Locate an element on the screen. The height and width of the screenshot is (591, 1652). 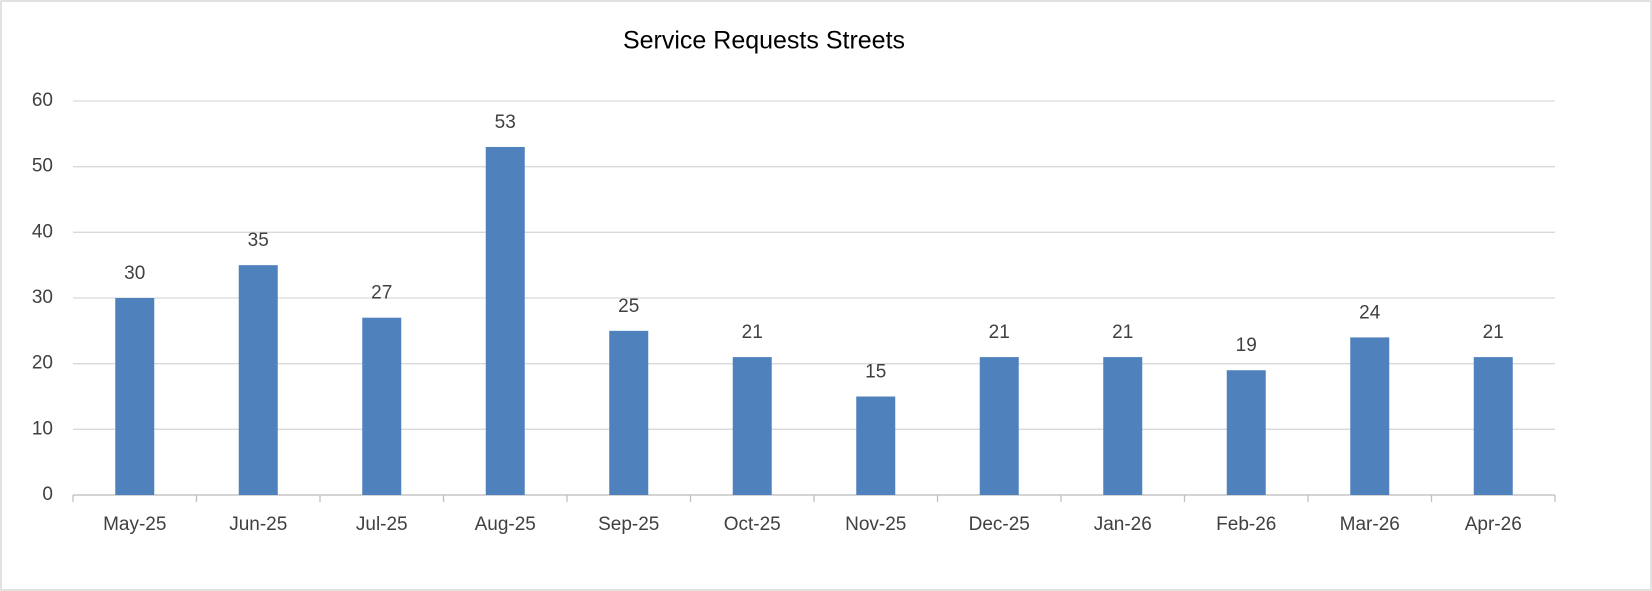
x-tick-label: Aug-25 is located at coordinates (505, 524).